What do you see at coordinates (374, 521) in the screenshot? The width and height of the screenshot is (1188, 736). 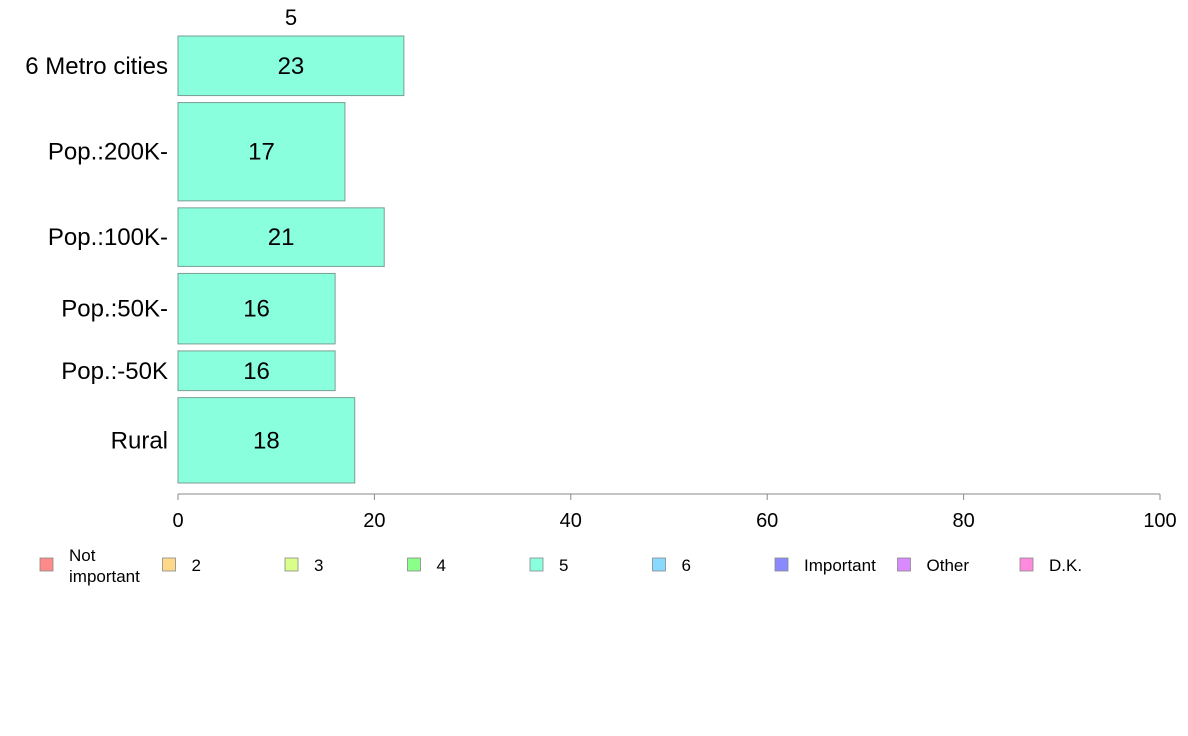 I see `x-tick-label: 20` at bounding box center [374, 521].